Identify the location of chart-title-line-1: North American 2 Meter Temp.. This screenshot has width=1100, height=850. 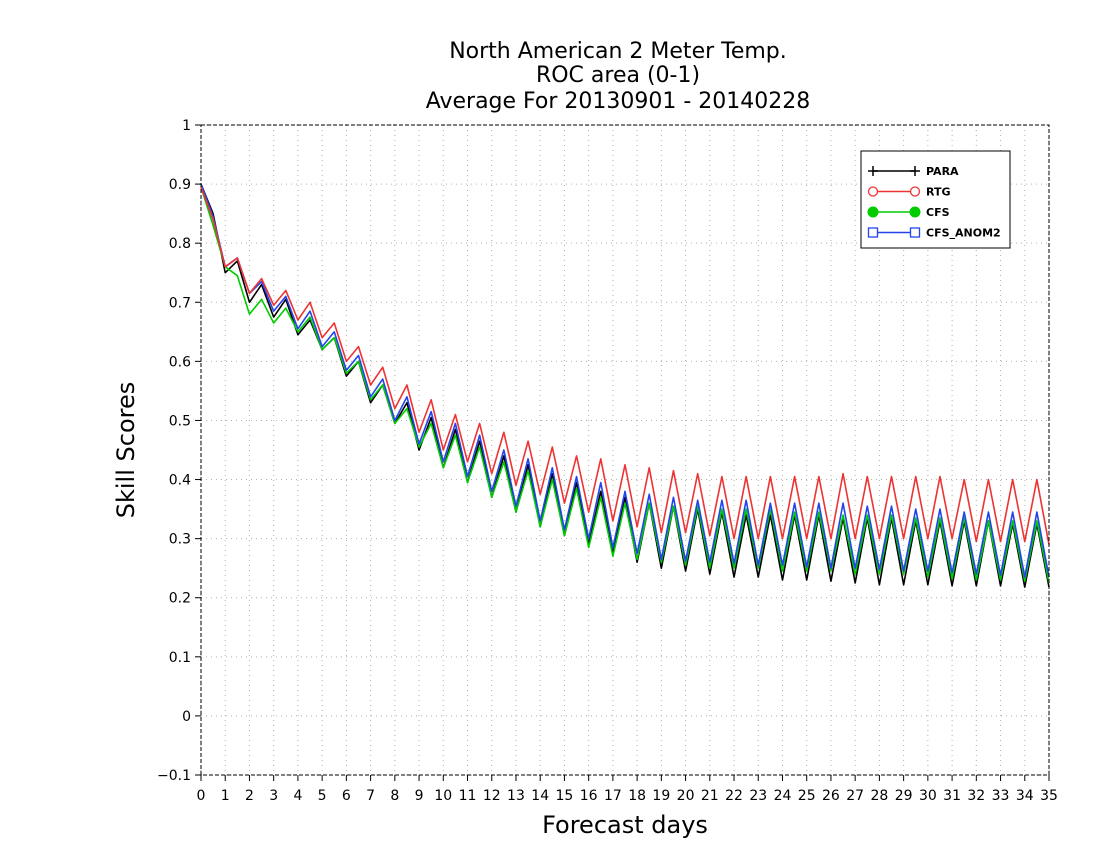
(618, 51).